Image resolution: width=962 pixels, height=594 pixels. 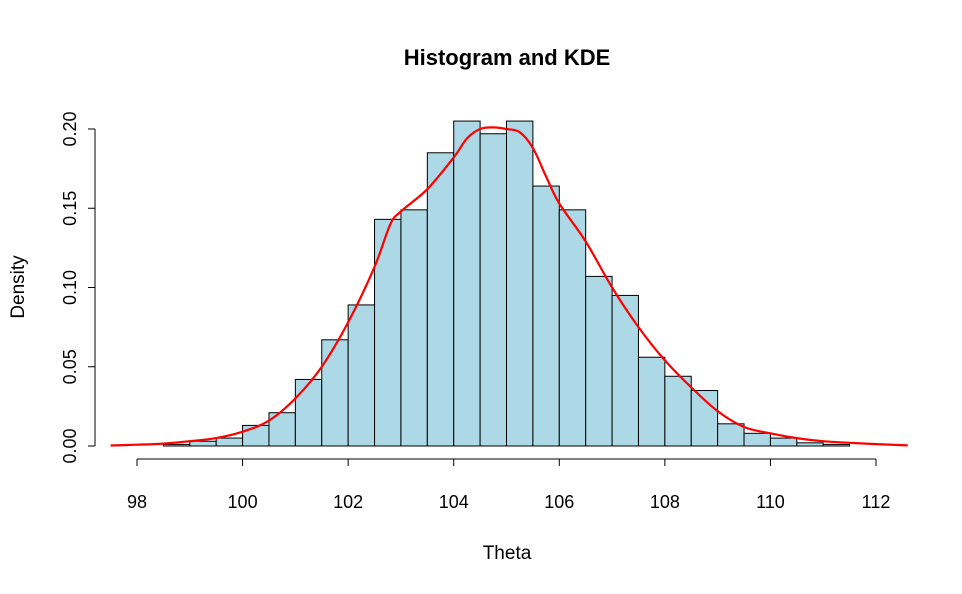 I want to click on x-tick-label: 108, so click(x=665, y=502).